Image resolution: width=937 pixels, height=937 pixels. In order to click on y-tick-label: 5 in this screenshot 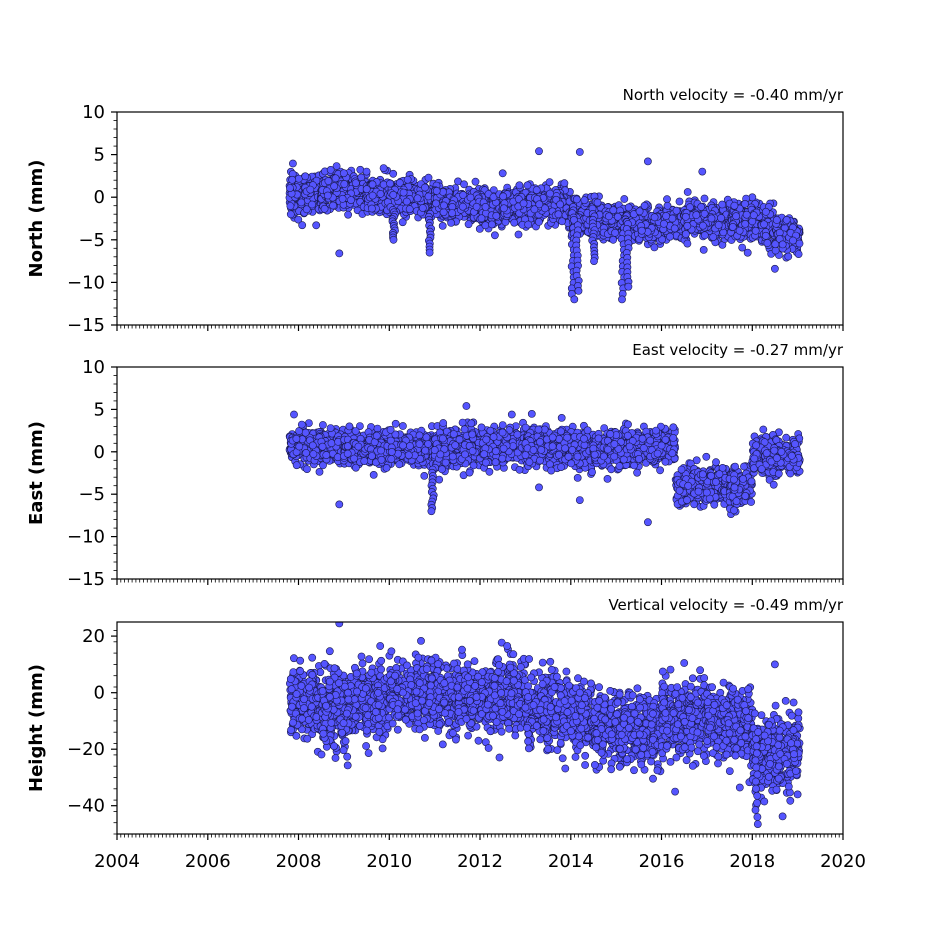, I will do `click(99, 155)`.